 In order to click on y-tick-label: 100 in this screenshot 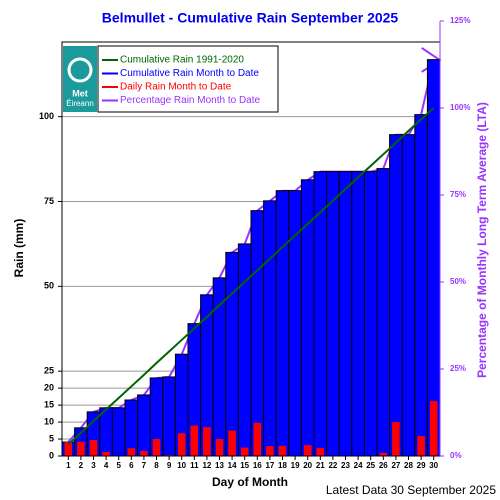, I will do `click(46, 116)`.